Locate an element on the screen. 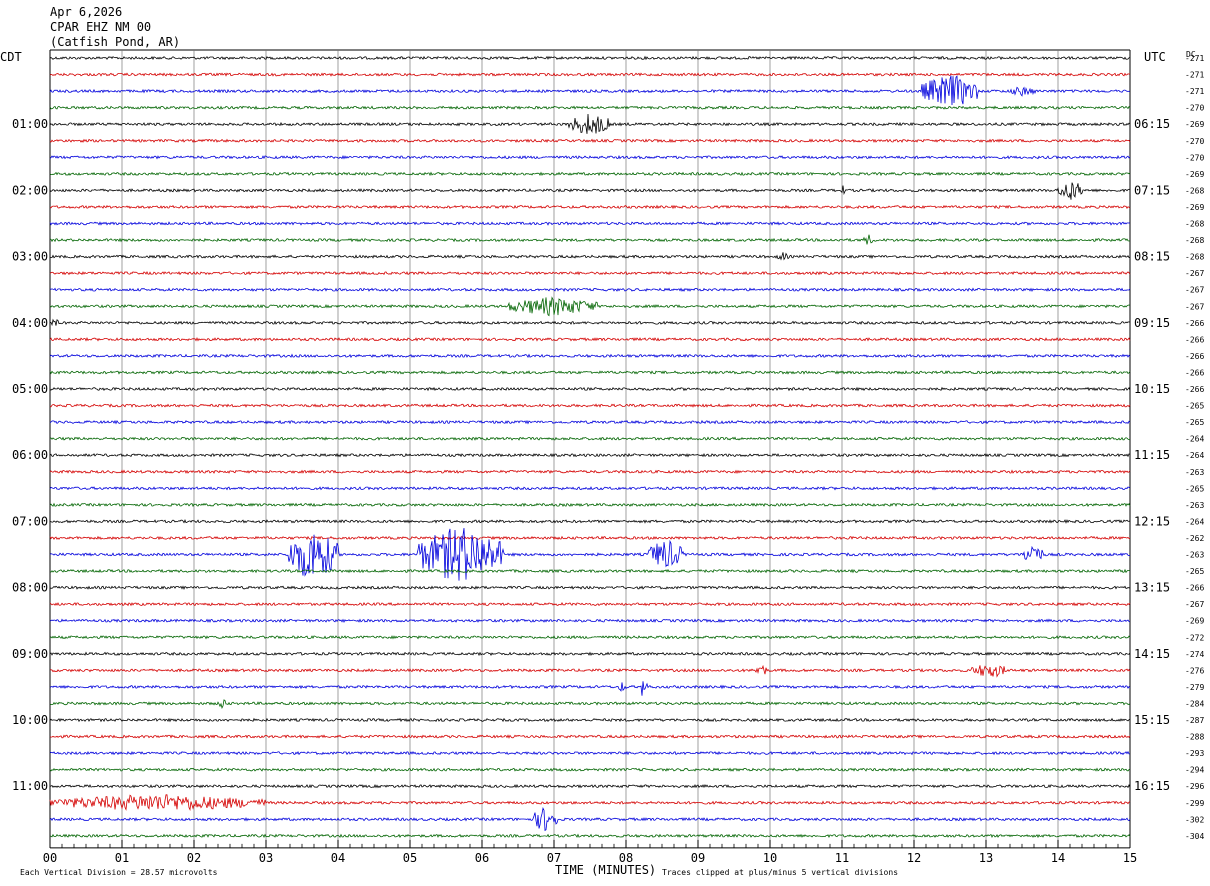 The width and height of the screenshot is (1210, 886). dc-offset-label: -262 is located at coordinates (1194, 538).